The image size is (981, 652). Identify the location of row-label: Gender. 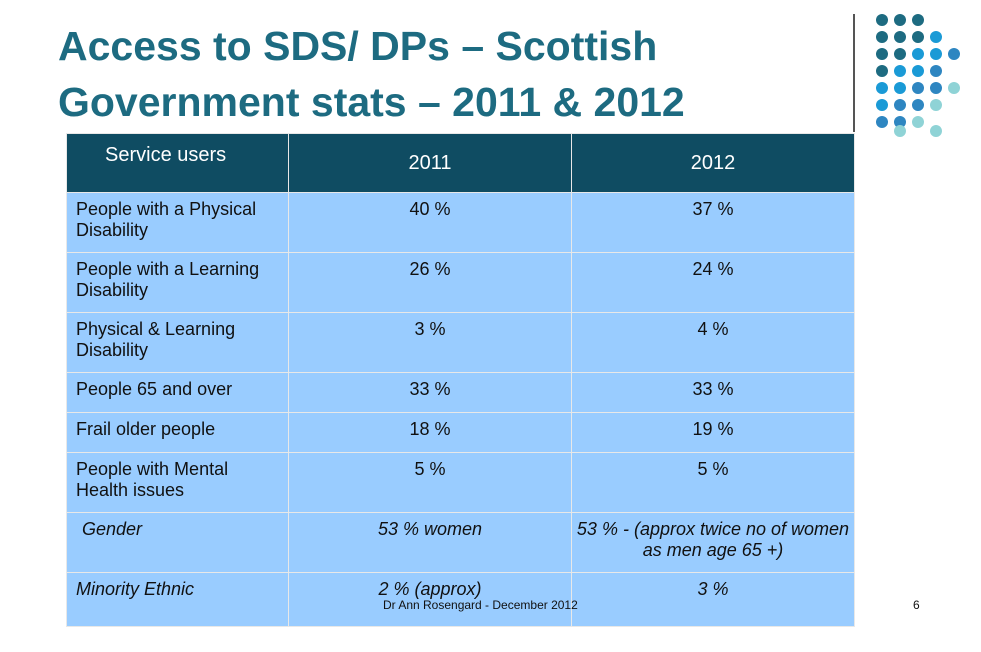
(177, 542).